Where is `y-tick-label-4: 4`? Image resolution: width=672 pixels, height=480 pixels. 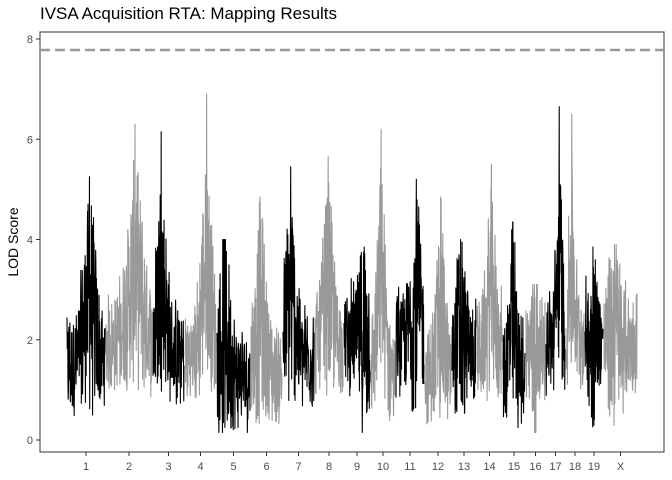 y-tick-label-4: 4 is located at coordinates (30, 241).